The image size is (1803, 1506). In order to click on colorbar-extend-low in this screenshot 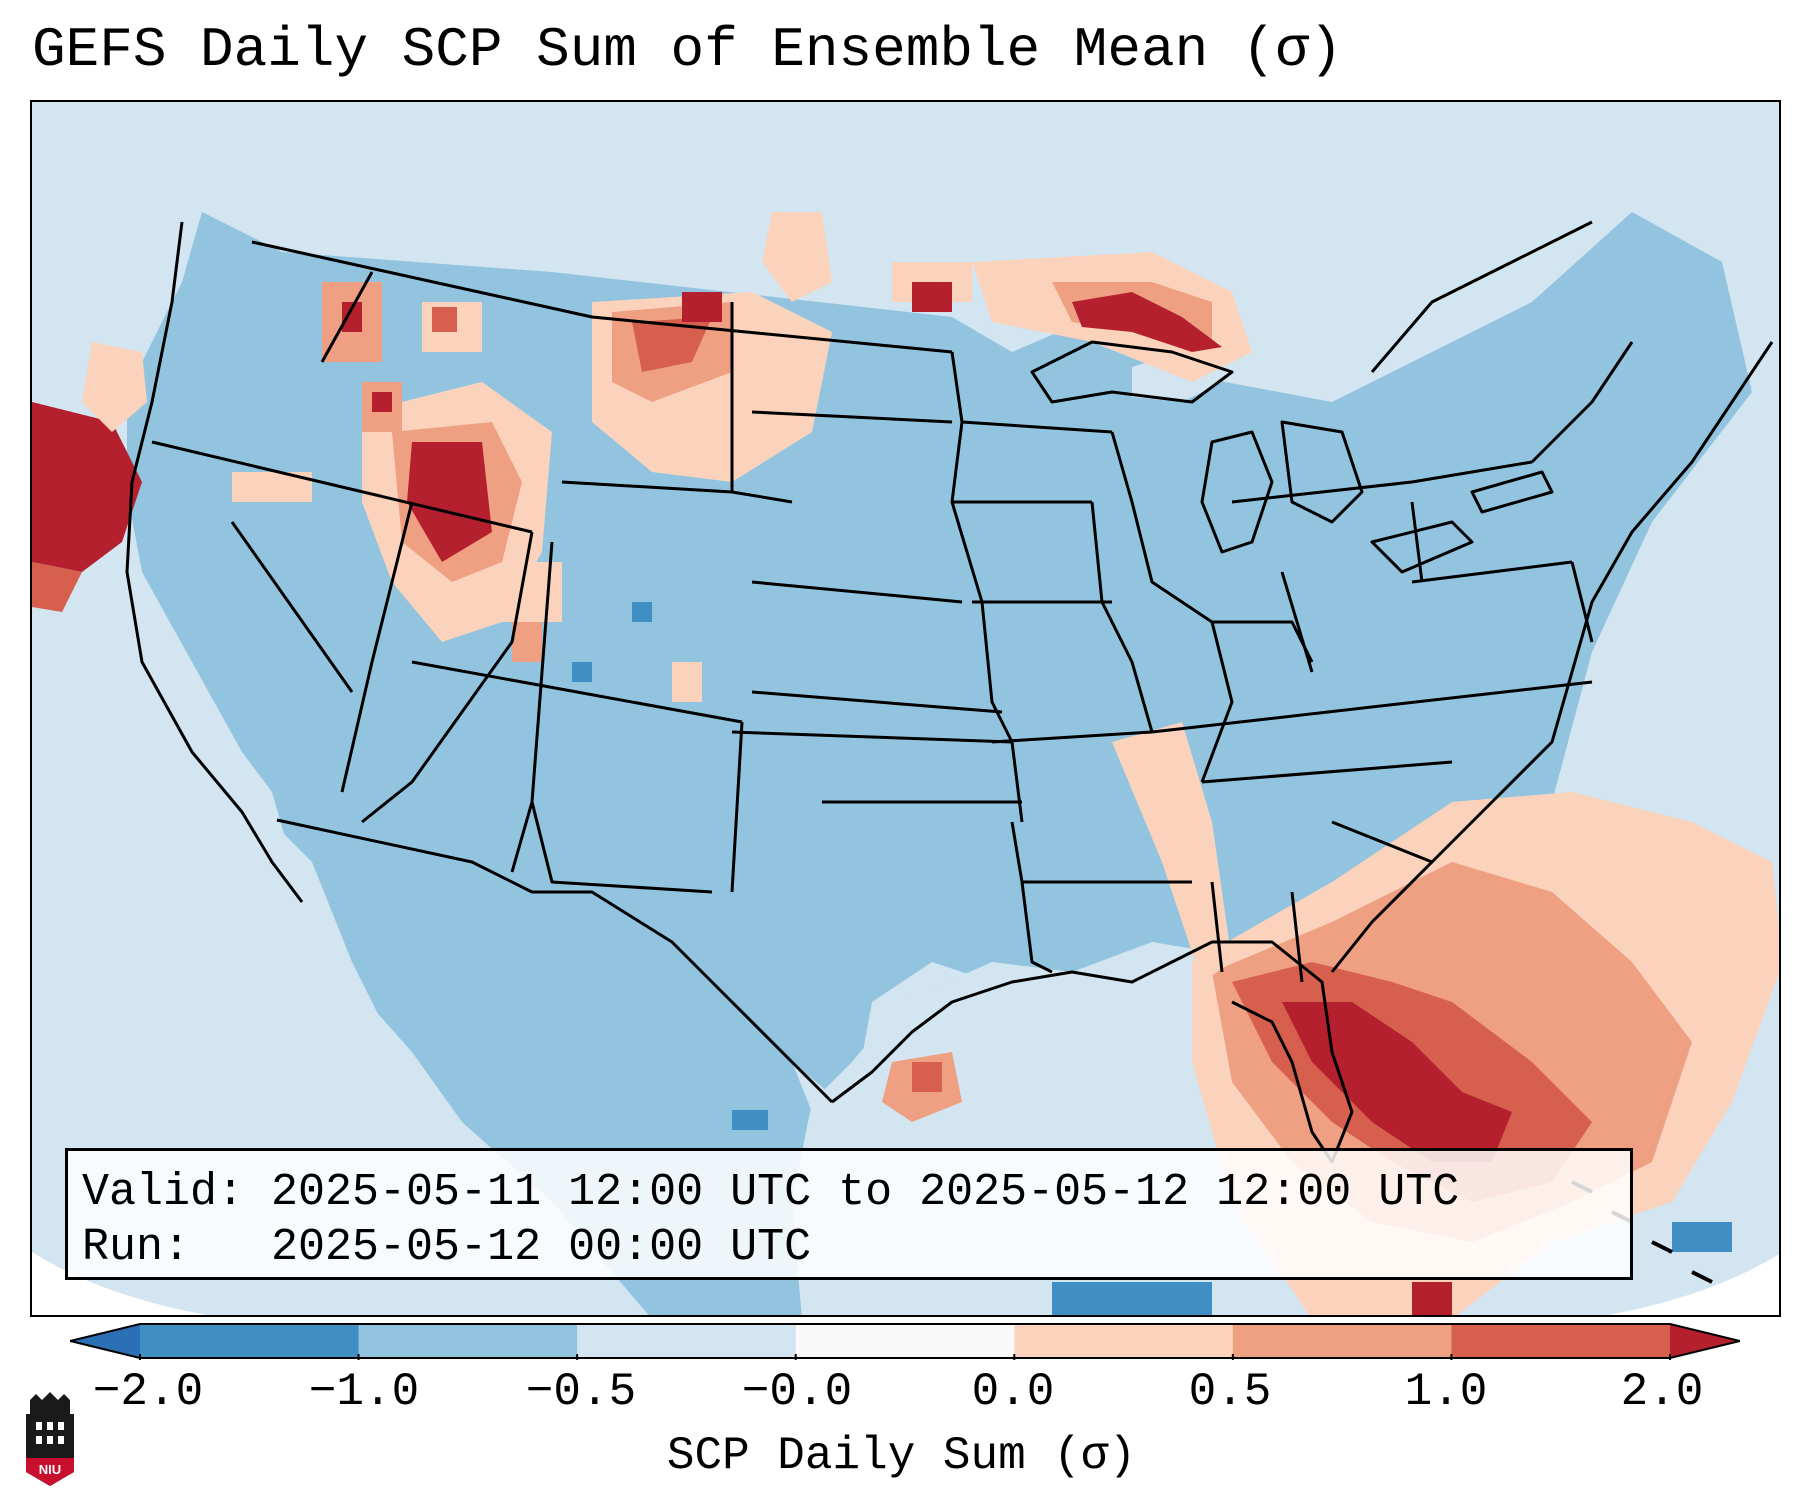, I will do `click(105, 1341)`.